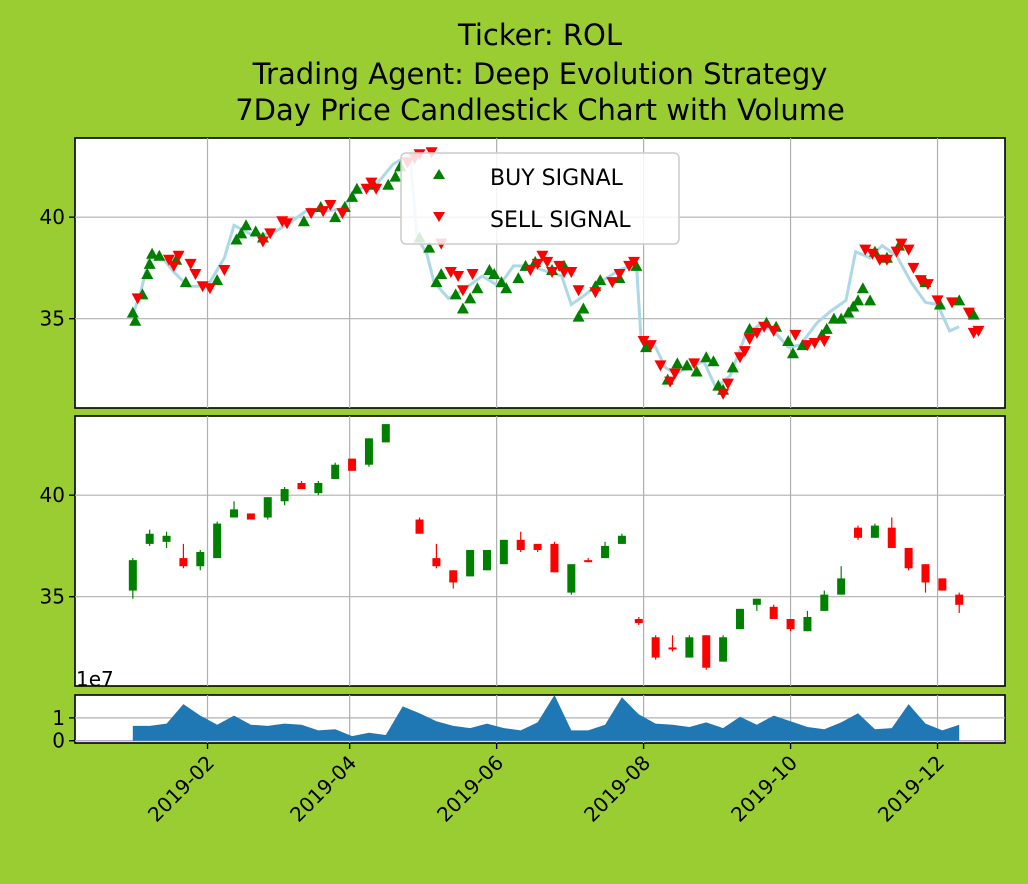 This screenshot has width=1028, height=884. Describe the element at coordinates (560, 220) in the screenshot. I see `legend-sell-label: SELL SIGNAL` at that location.